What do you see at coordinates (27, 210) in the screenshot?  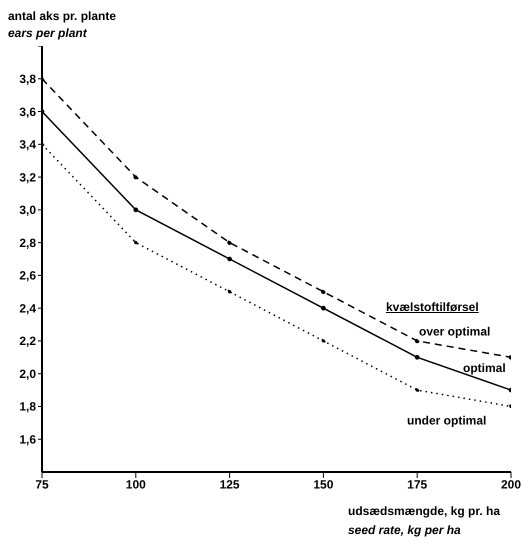 I see `y-tick-label: 3,0` at bounding box center [27, 210].